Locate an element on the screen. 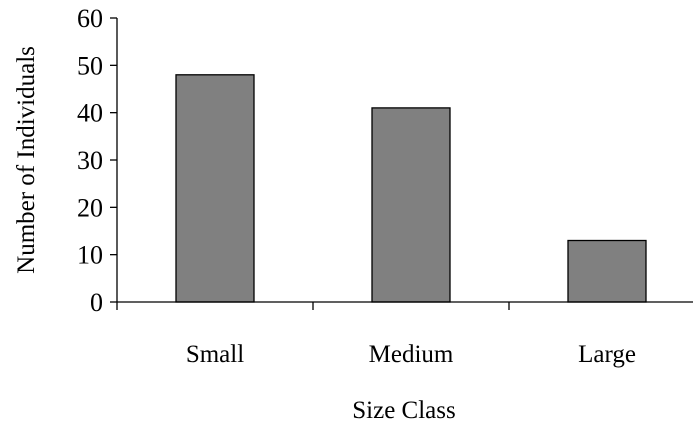 This screenshot has height=427, width=693. y-tick-label: 0 is located at coordinates (96, 302).